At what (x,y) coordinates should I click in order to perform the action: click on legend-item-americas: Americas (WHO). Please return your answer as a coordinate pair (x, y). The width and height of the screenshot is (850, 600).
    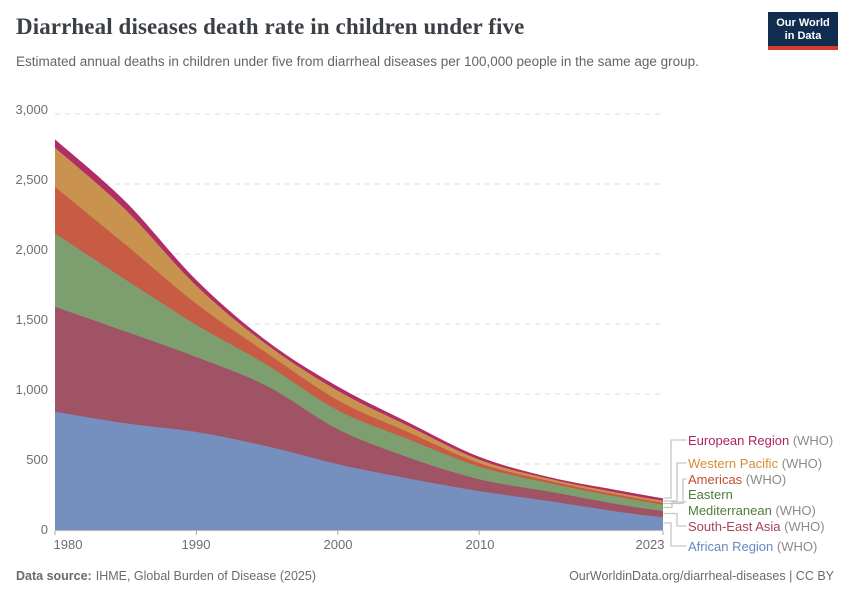
    Looking at the image, I should click on (769, 480).